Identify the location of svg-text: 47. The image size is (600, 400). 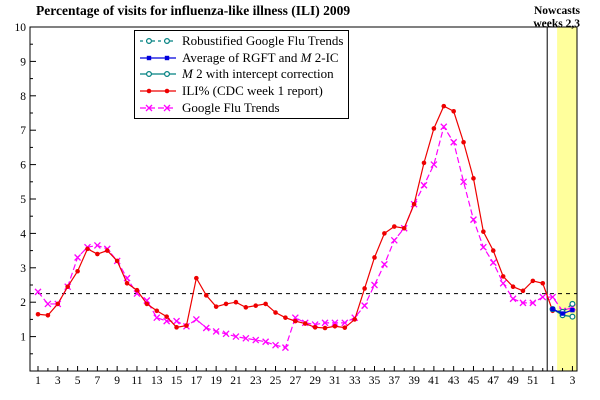
(494, 381).